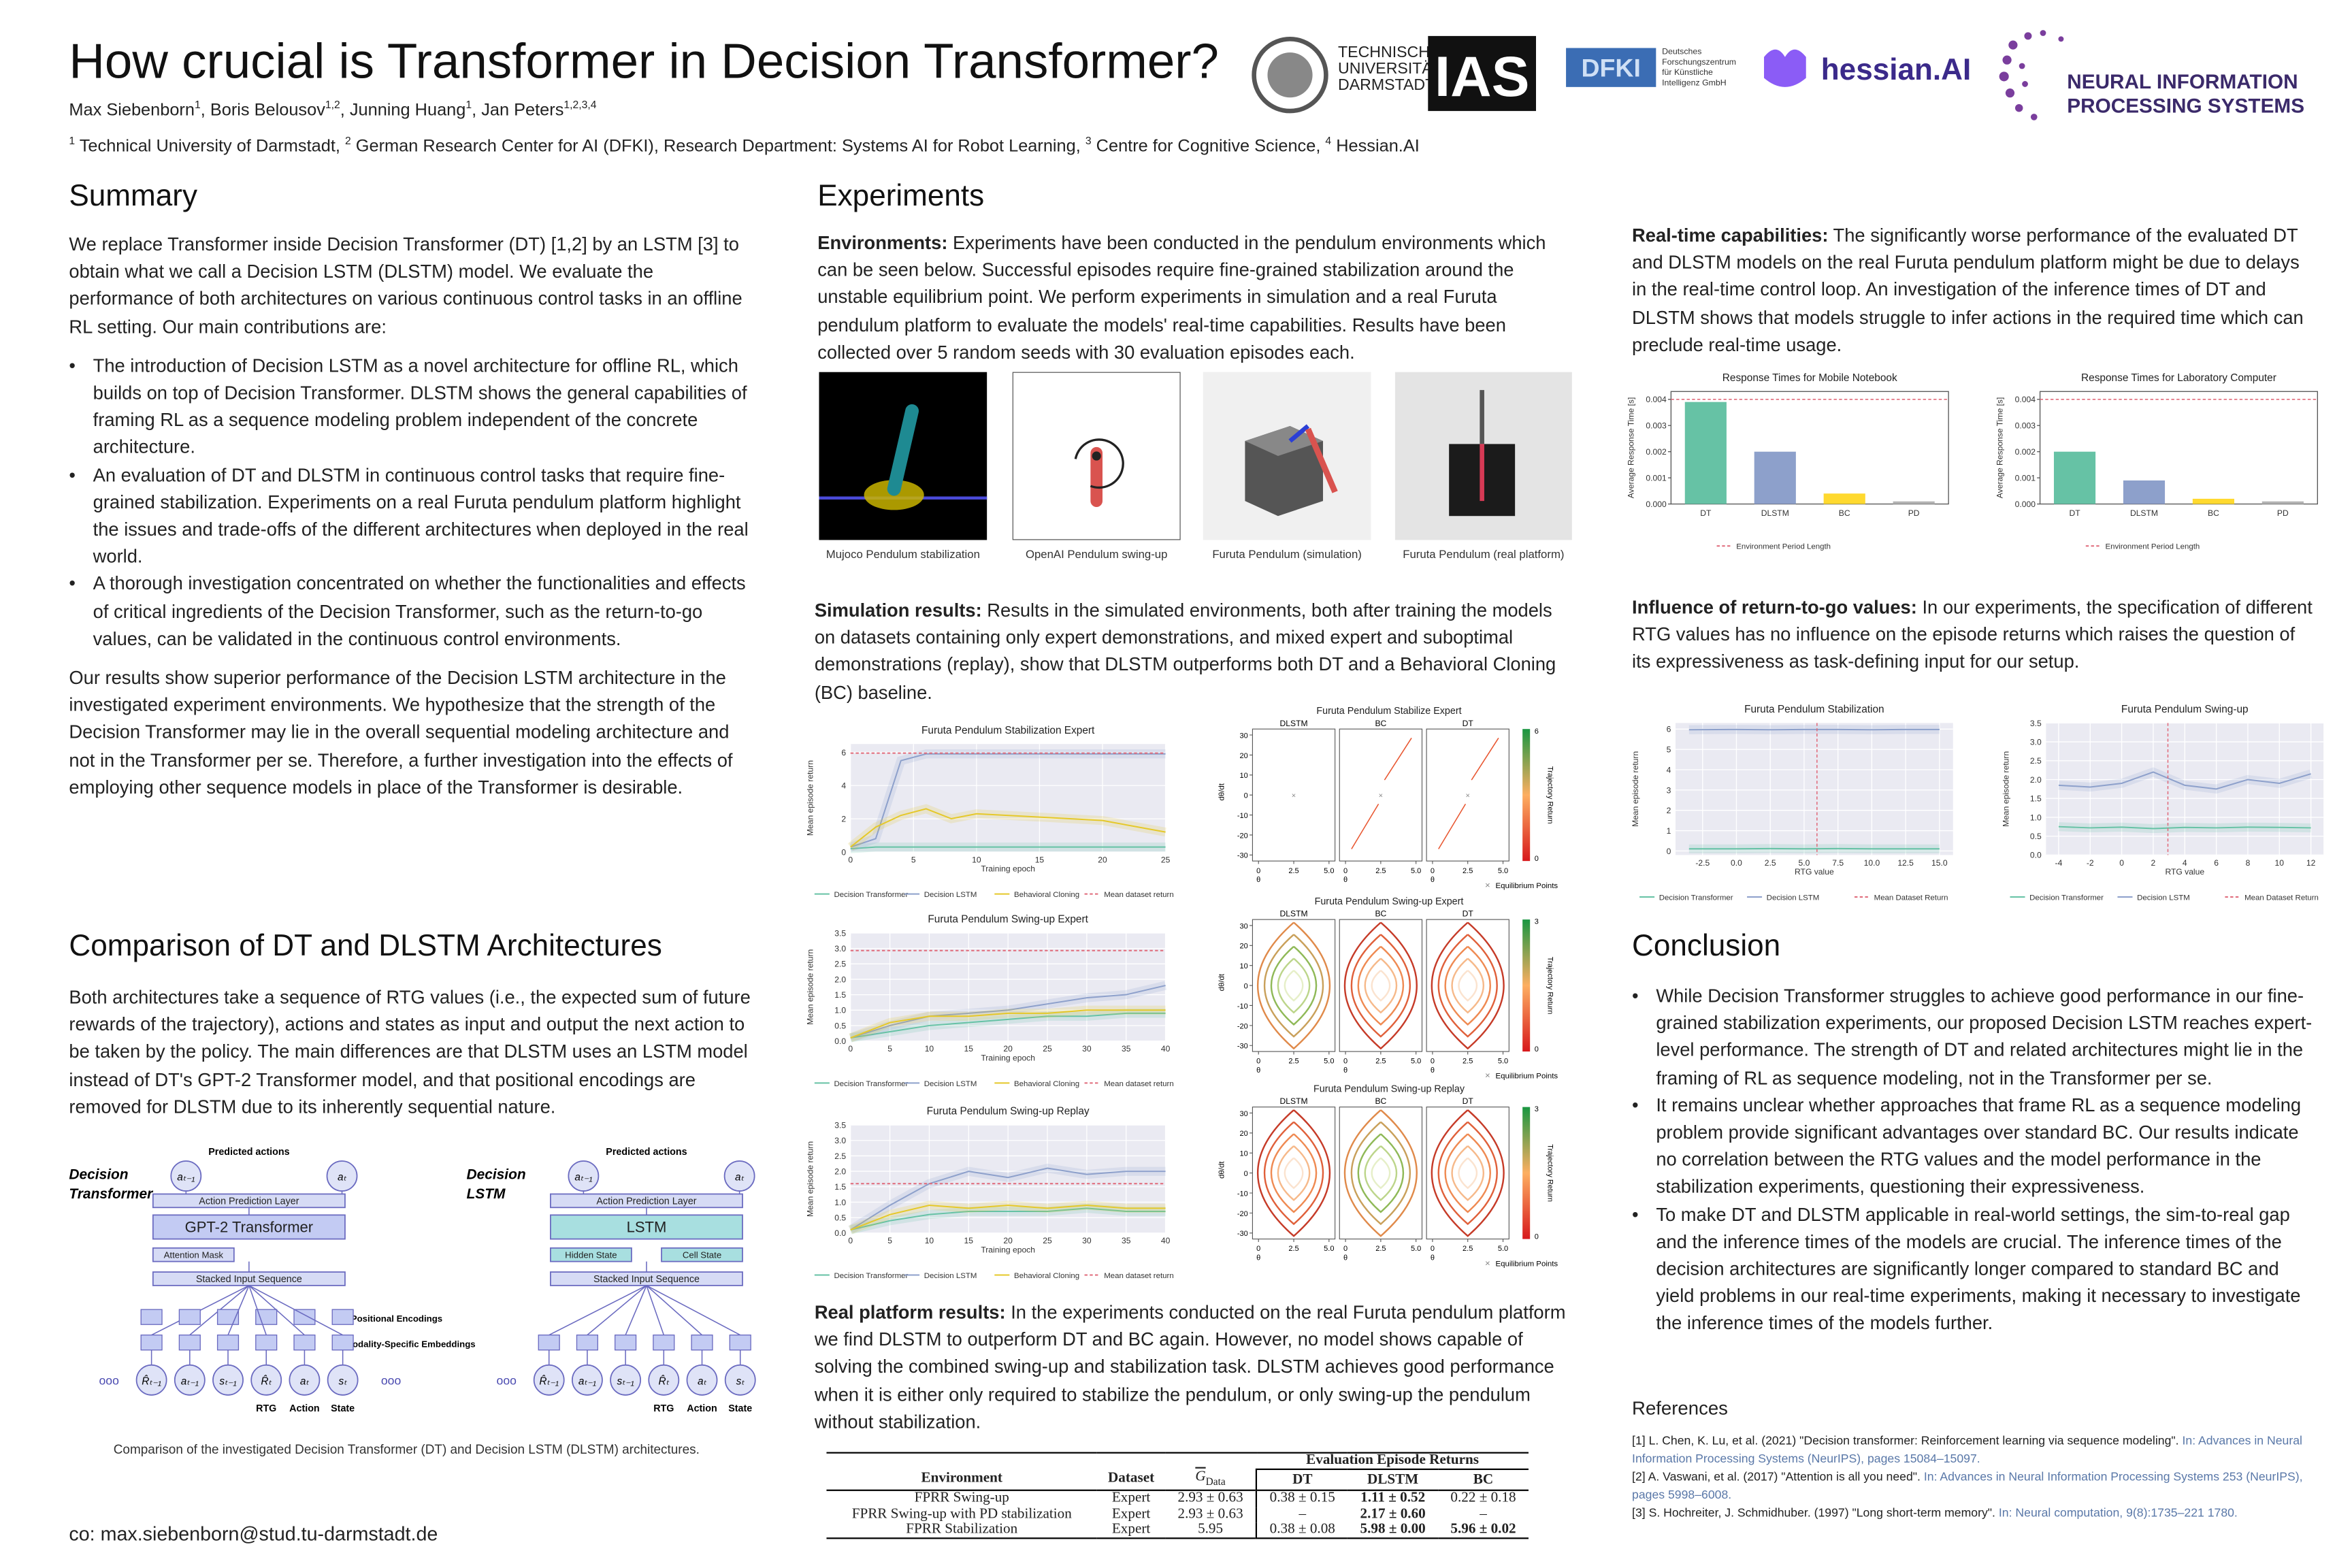 This screenshot has height=1568, width=2352. Describe the element at coordinates (1669, 770) in the screenshot. I see `y-tick-label: 4` at that location.